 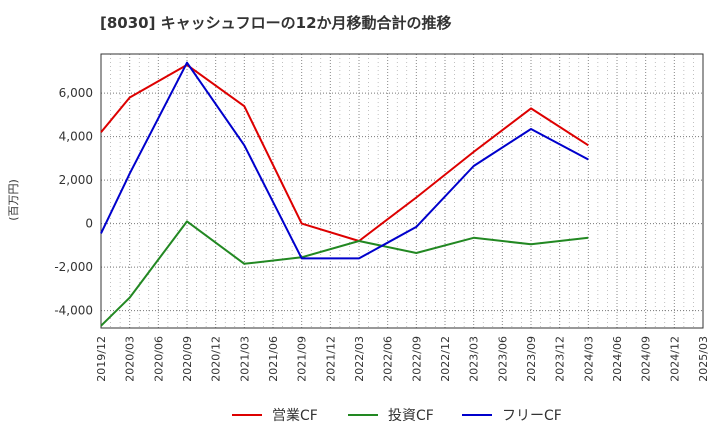 What do you see at coordinates (703, 359) in the screenshot?
I see `x-tick-label: 2025/03` at bounding box center [703, 359].